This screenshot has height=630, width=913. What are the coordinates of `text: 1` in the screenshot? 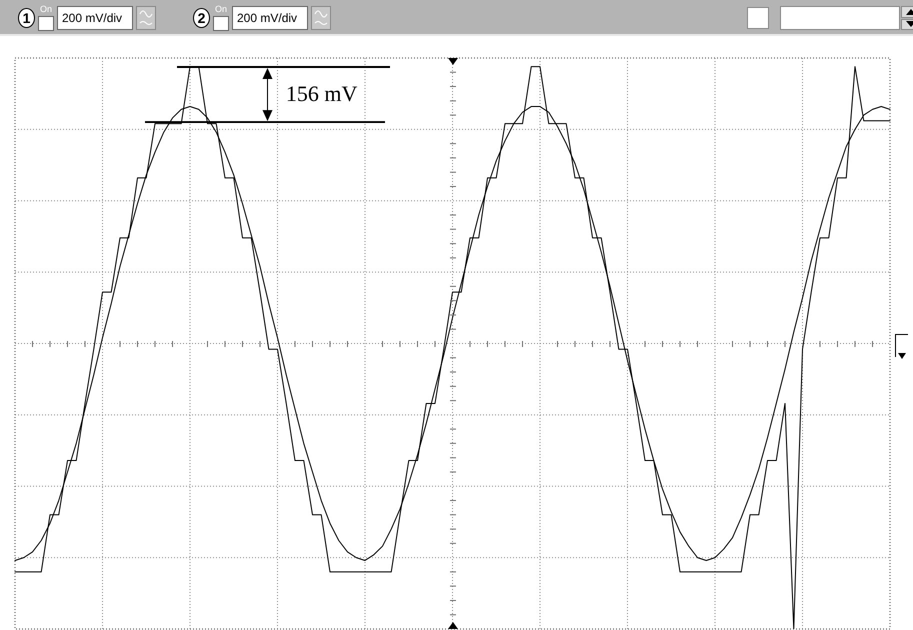 It's located at (26, 18).